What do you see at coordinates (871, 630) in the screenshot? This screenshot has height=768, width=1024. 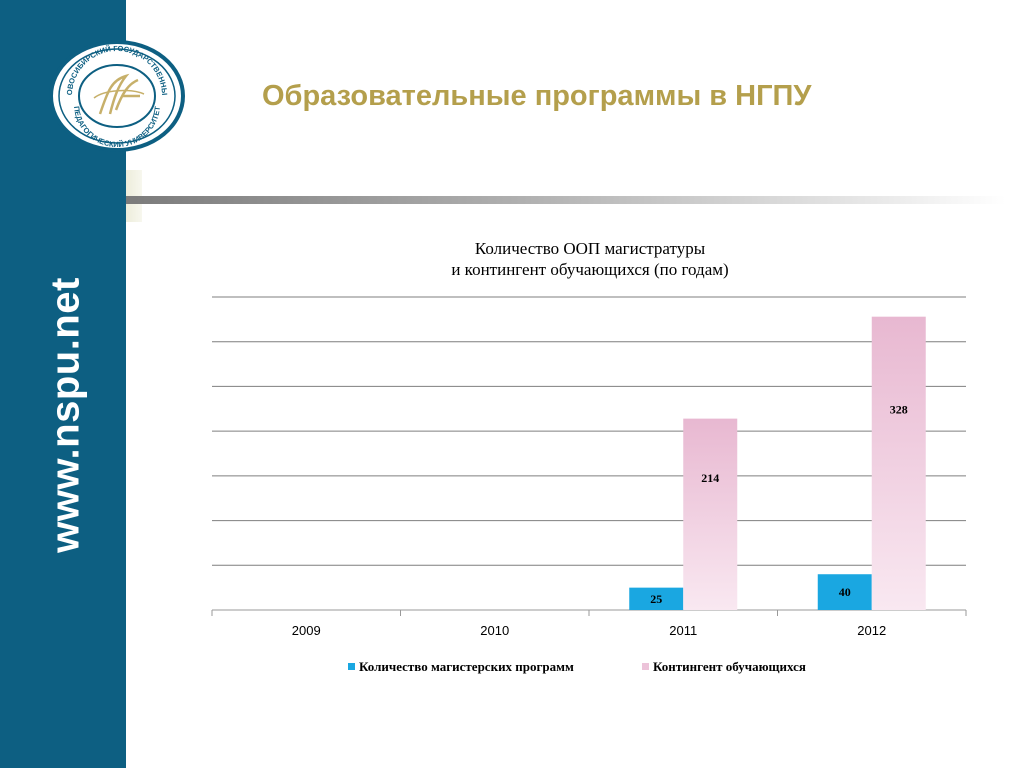 I see `x-tick-label: 2012` at bounding box center [871, 630].